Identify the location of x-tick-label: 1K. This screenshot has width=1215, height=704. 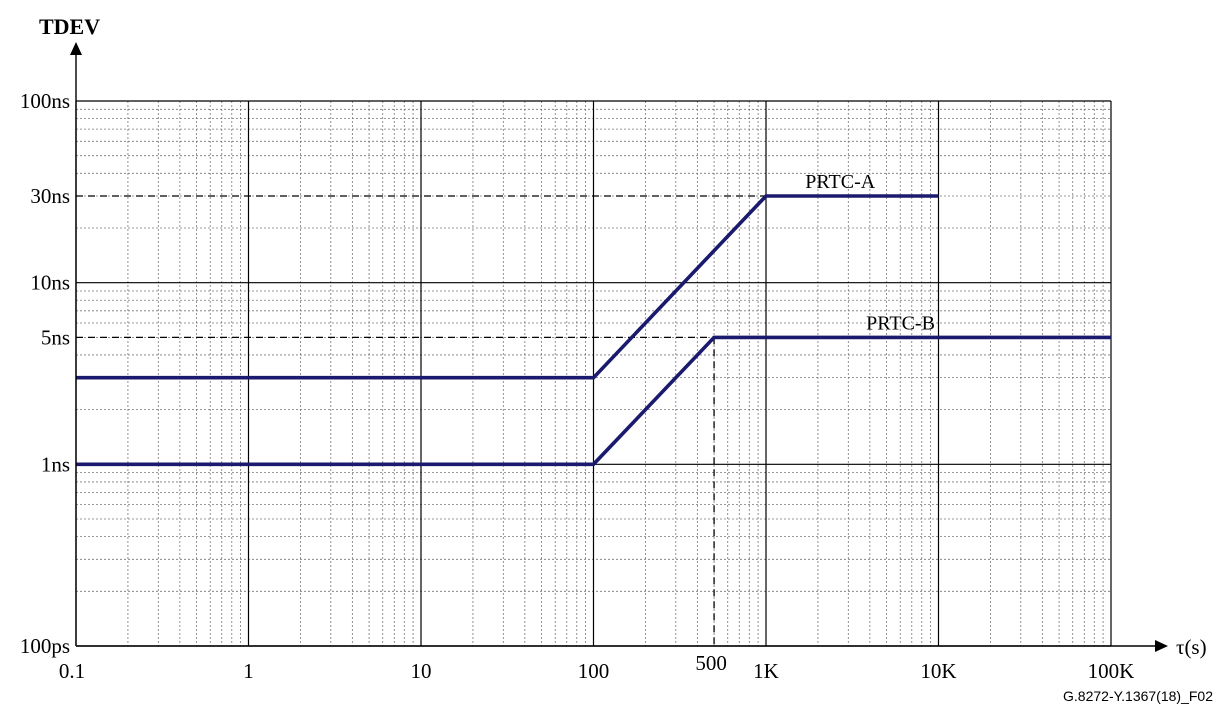
(766, 671).